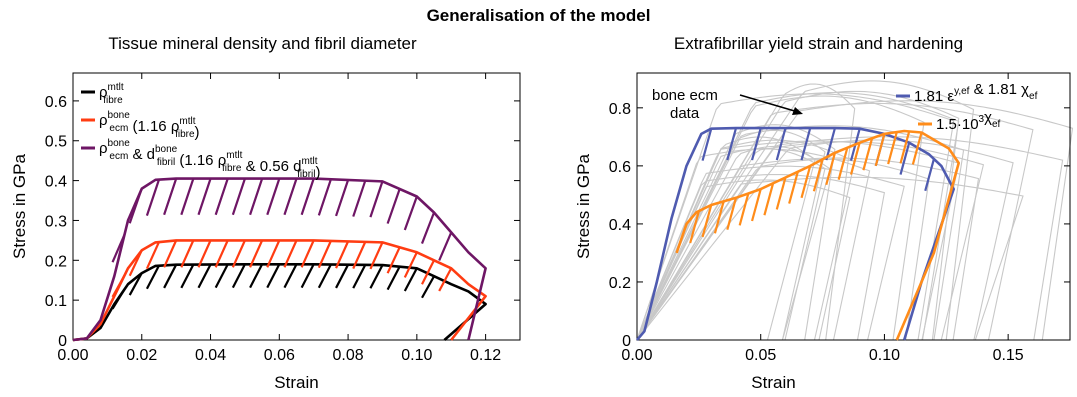  What do you see at coordinates (19, 206) in the screenshot?
I see `y-axis-label: Stress in GPa` at bounding box center [19, 206].